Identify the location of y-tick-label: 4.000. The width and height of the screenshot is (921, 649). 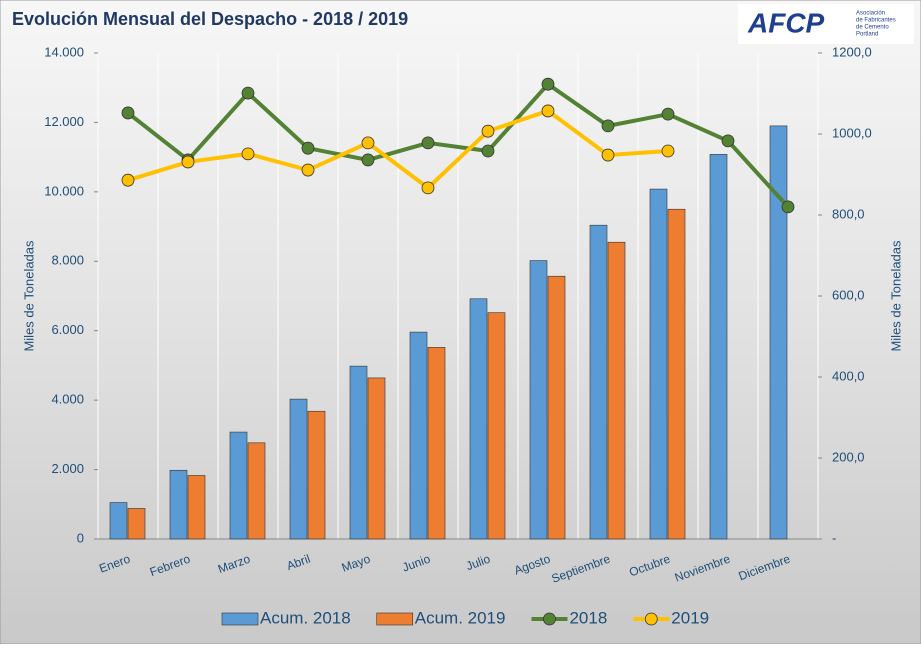
(67, 399).